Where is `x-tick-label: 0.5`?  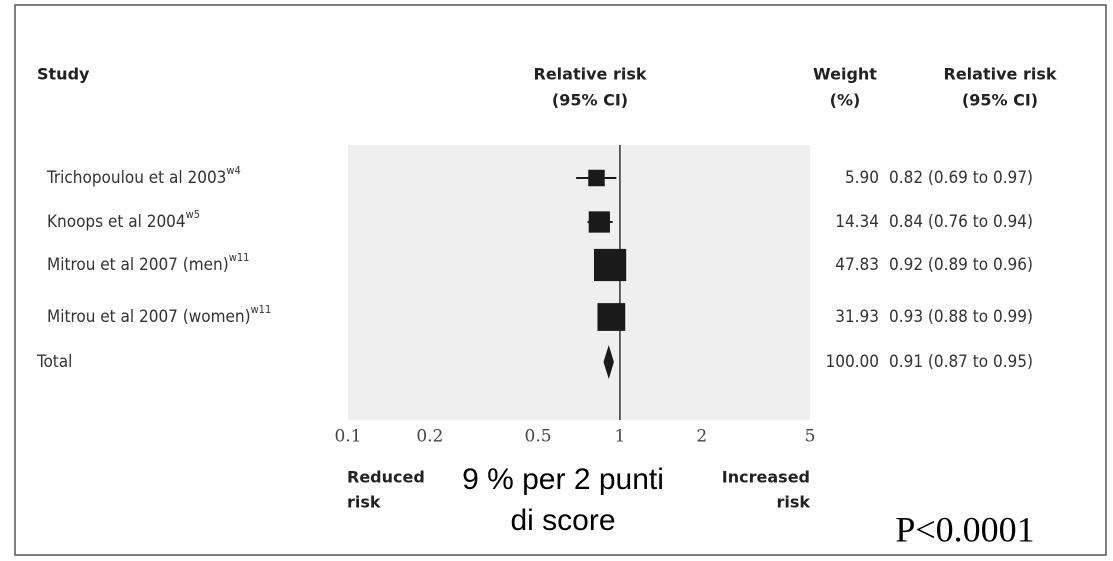 x-tick-label: 0.5 is located at coordinates (538, 437).